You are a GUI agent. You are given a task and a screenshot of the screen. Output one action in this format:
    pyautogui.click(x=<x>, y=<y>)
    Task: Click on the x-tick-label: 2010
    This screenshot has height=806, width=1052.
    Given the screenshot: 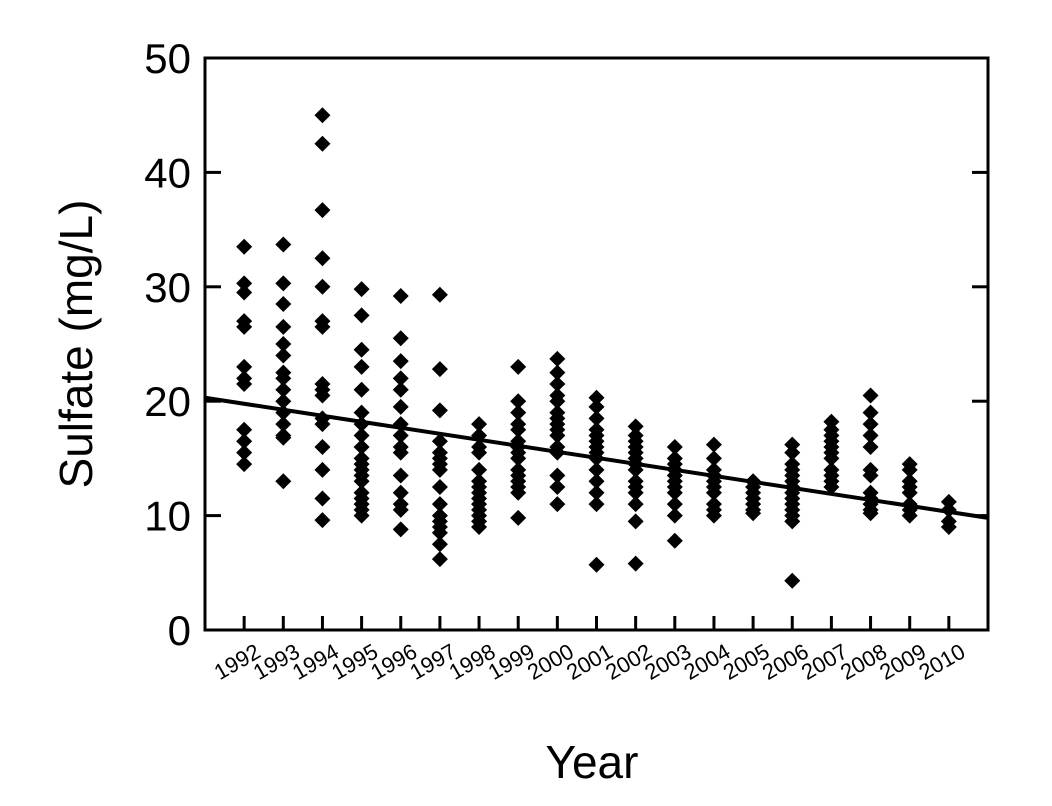 What is the action you would take?
    pyautogui.click(x=941, y=662)
    